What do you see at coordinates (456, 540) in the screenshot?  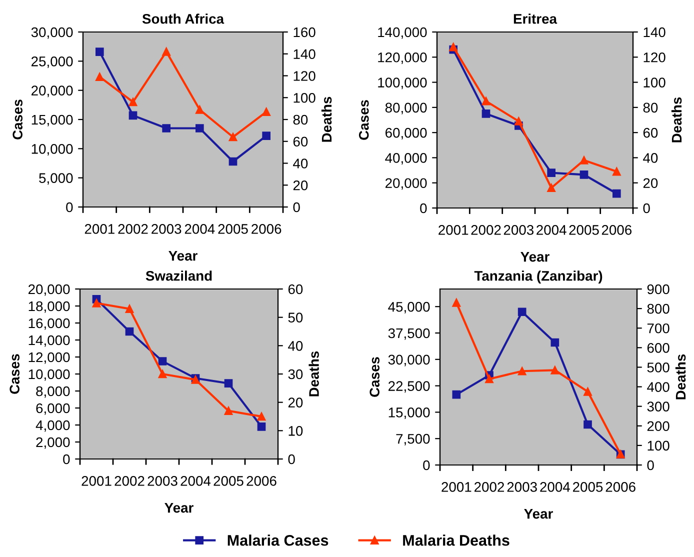 I see `legend-label: Malaria Deaths` at bounding box center [456, 540].